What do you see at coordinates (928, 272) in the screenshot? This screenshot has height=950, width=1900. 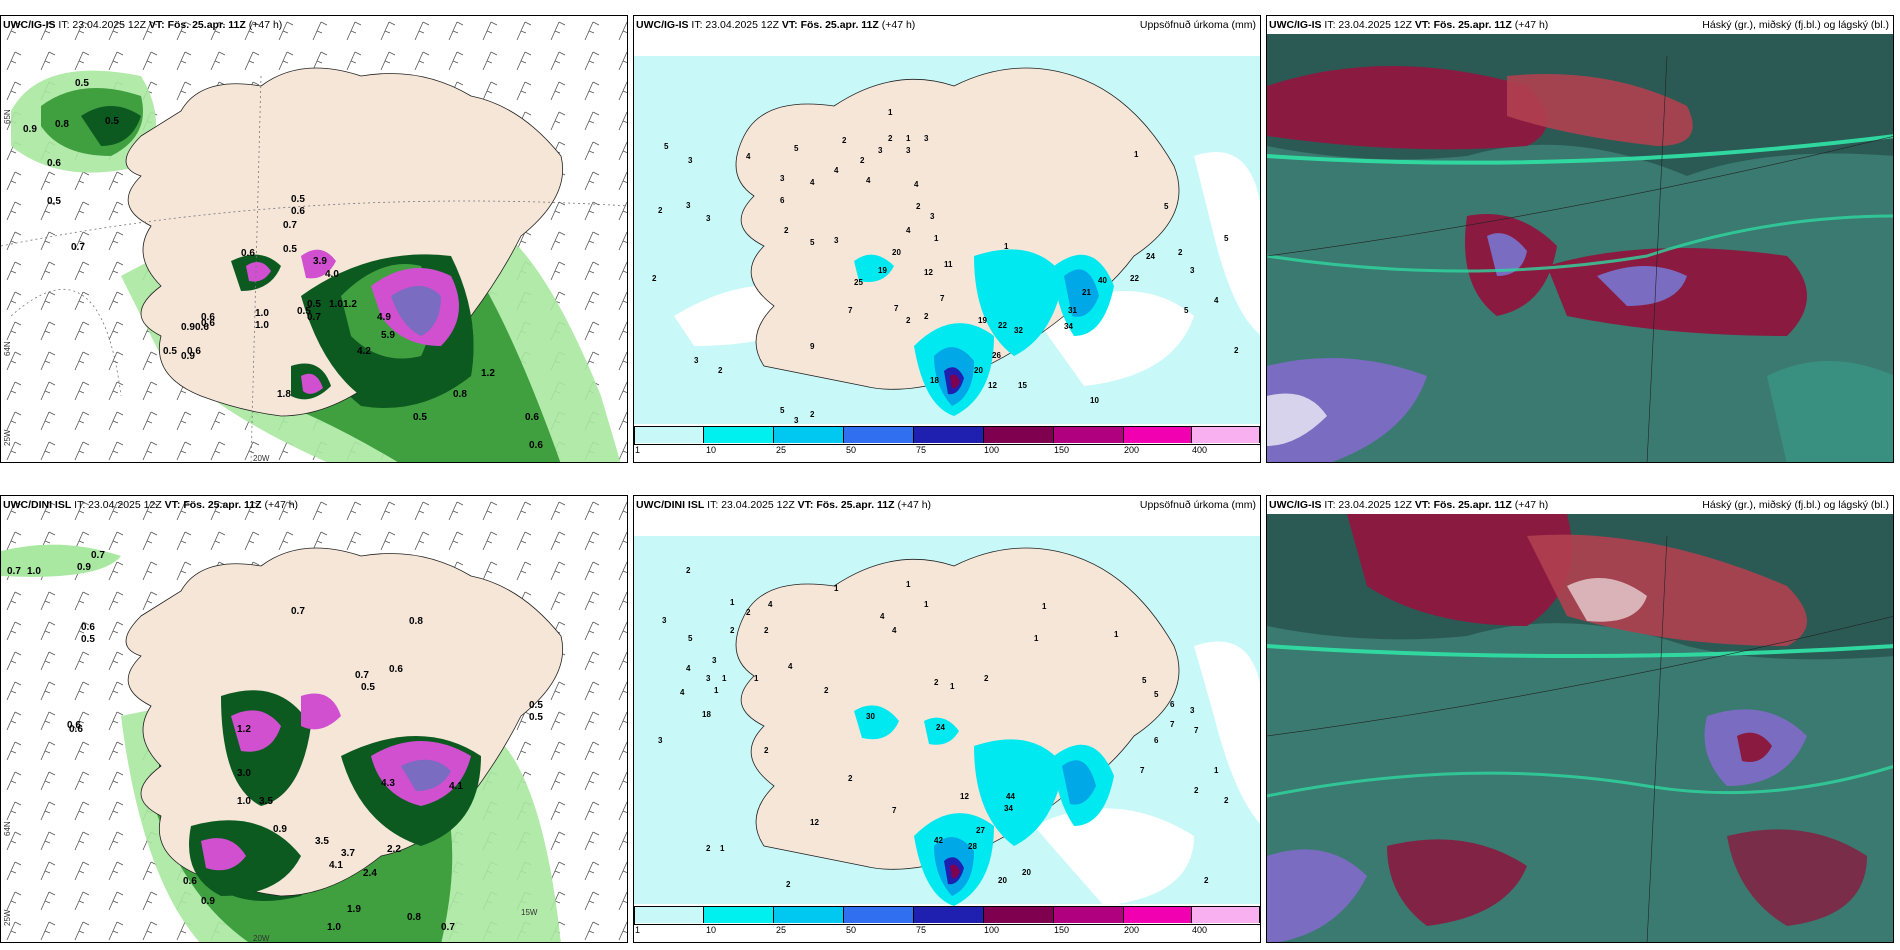 I see `precip-value: 12` at bounding box center [928, 272].